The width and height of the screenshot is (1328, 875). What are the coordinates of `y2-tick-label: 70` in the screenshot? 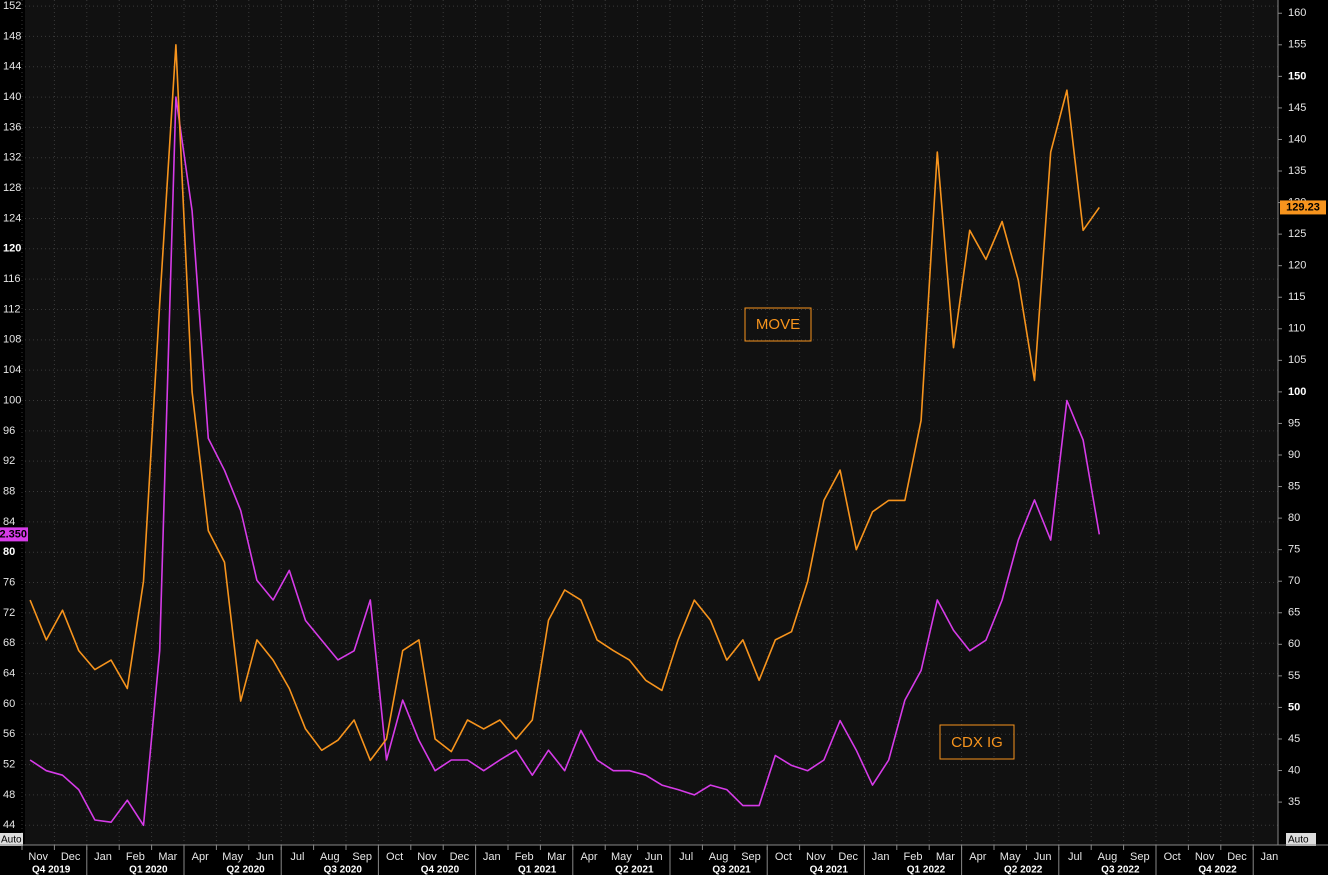 It's located at (1294, 581).